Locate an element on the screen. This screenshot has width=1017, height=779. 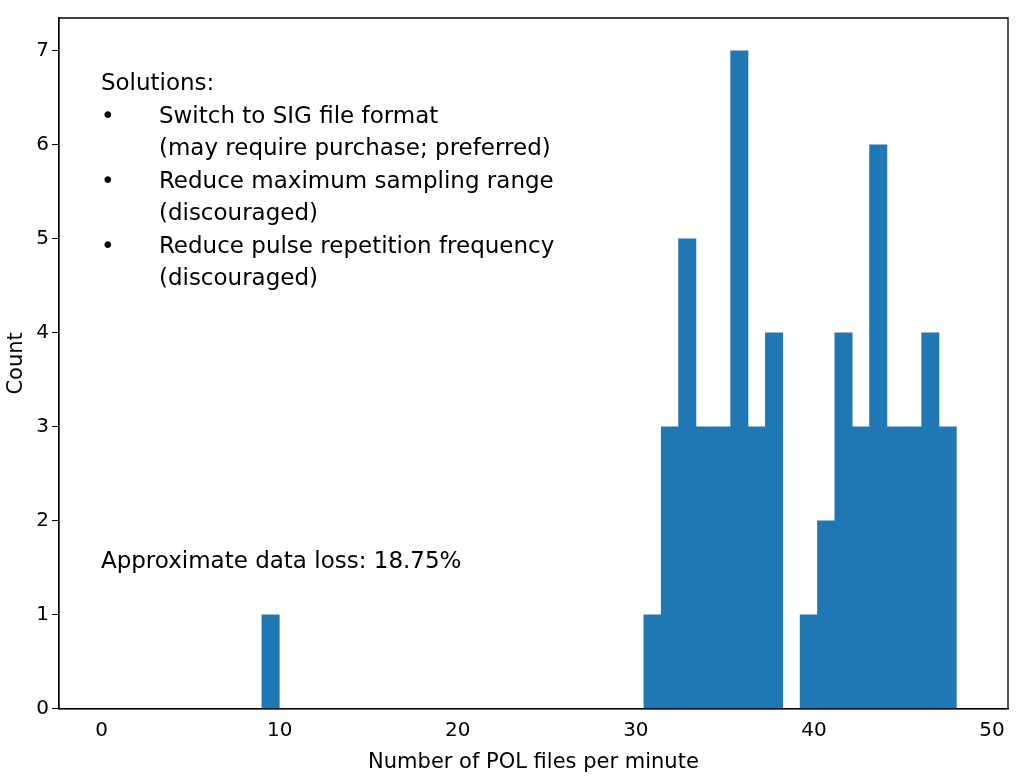
y-axis-title: Count is located at coordinates (15, 363).